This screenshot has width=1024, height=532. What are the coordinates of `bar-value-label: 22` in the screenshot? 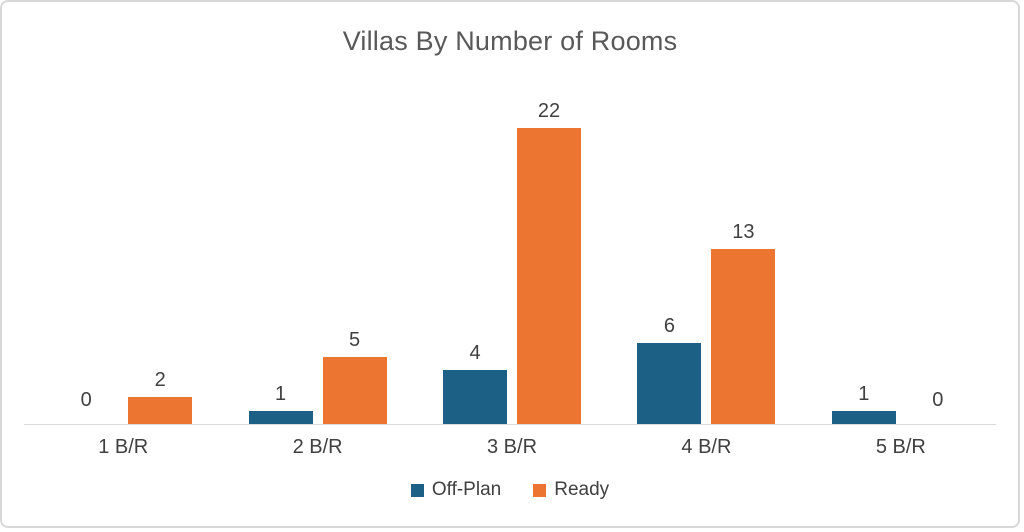 It's located at (549, 111).